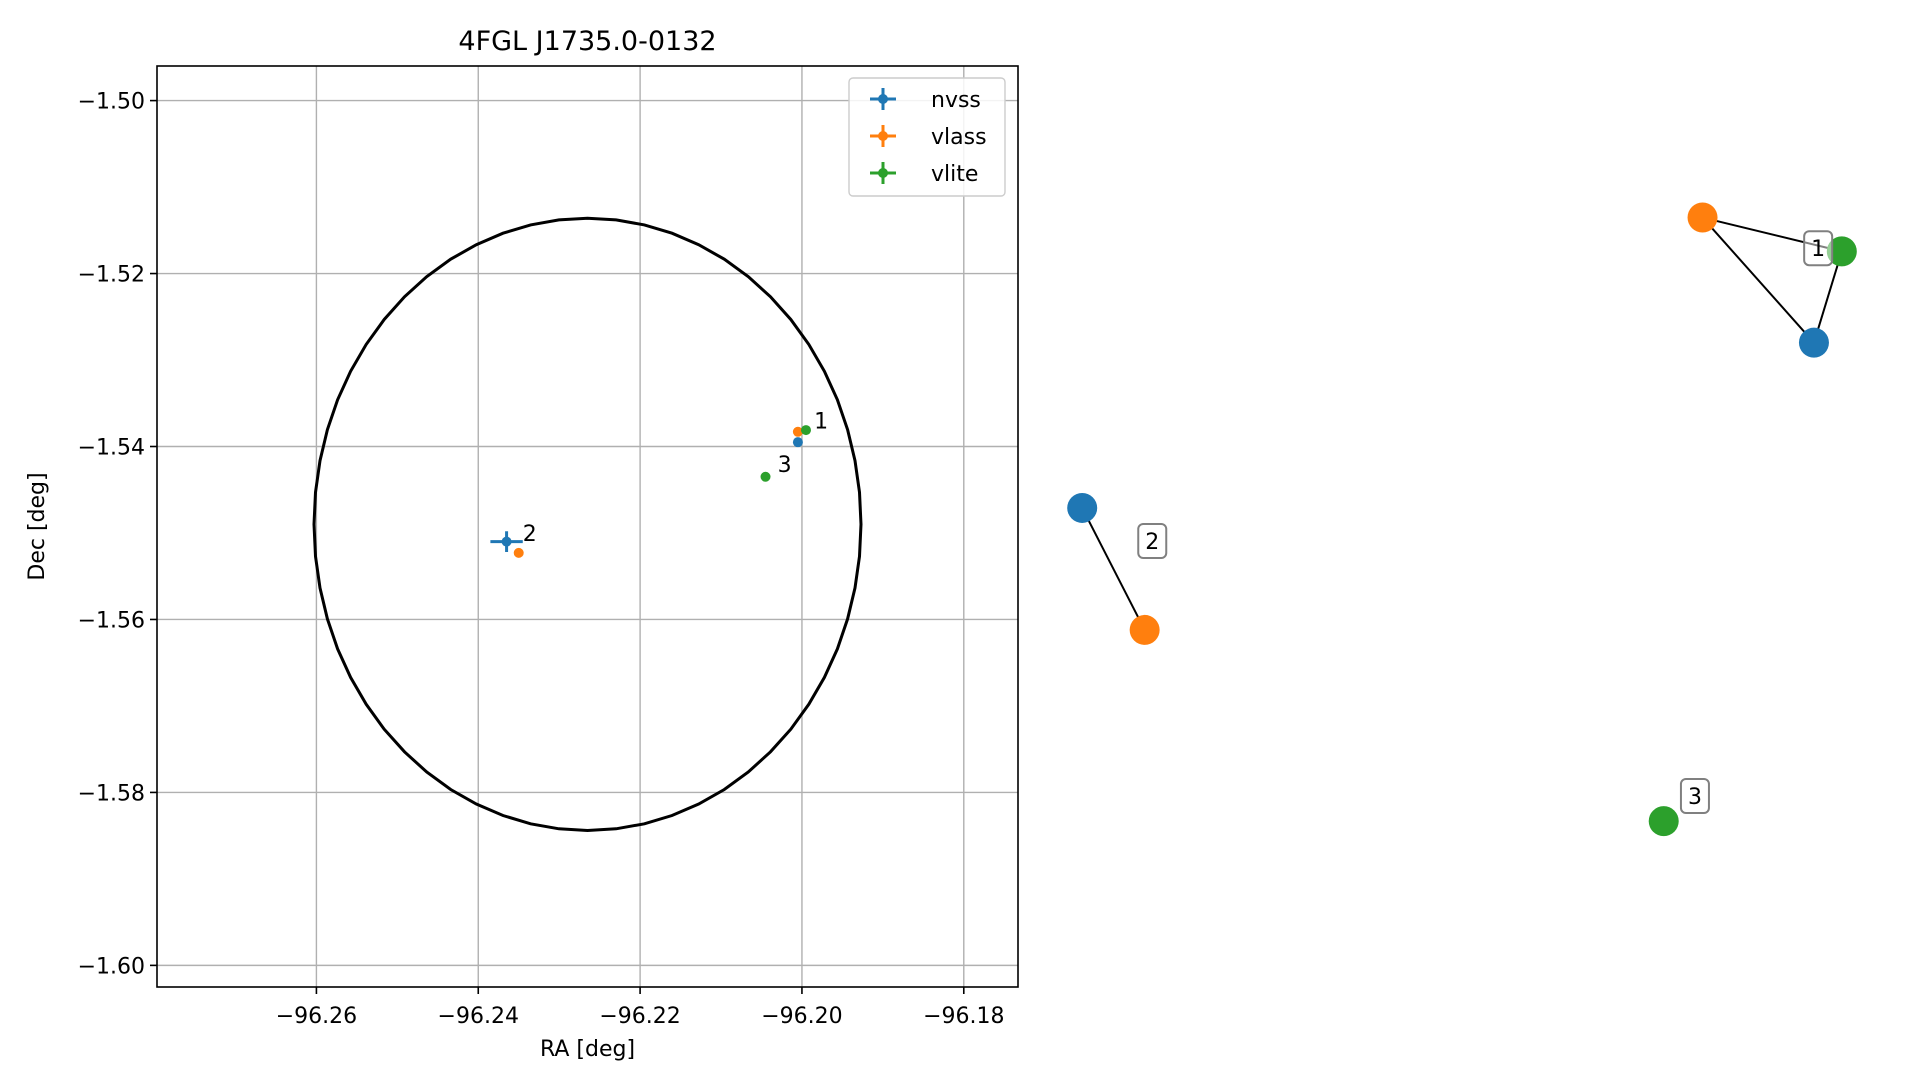 This screenshot has height=1080, width=1919. I want to click on graph-label: 3, so click(1694, 795).